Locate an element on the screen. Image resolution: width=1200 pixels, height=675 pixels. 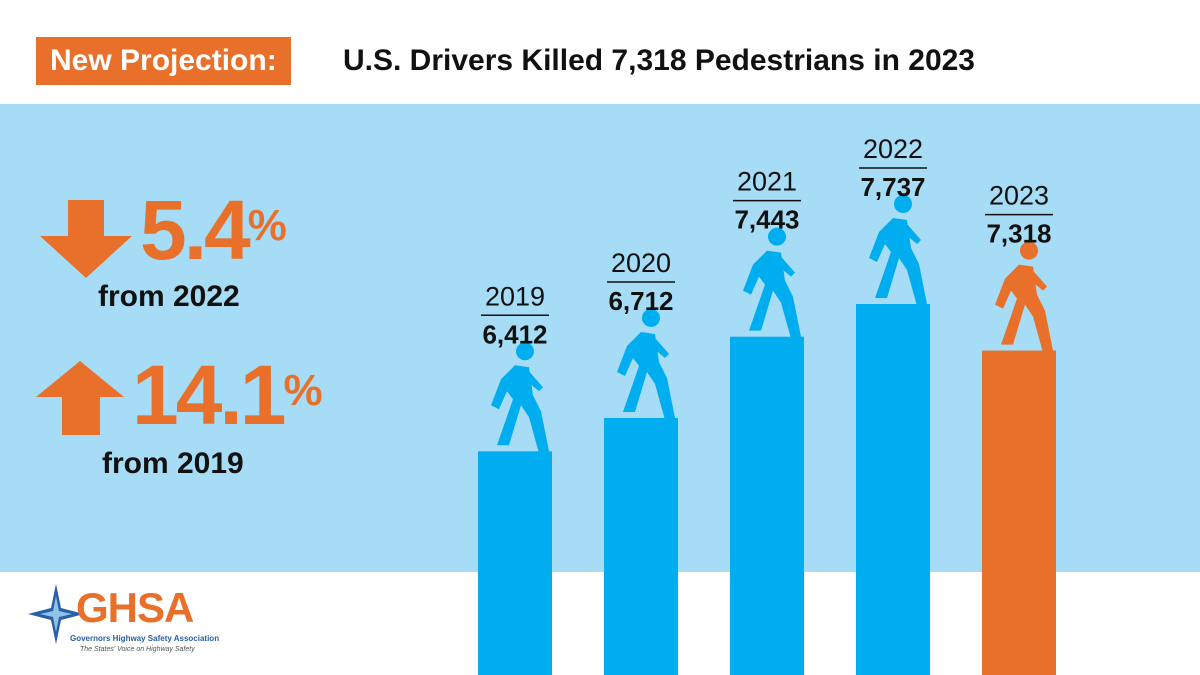
stat-change-2022: 5.4% from 2022 is located at coordinates (201, 250).